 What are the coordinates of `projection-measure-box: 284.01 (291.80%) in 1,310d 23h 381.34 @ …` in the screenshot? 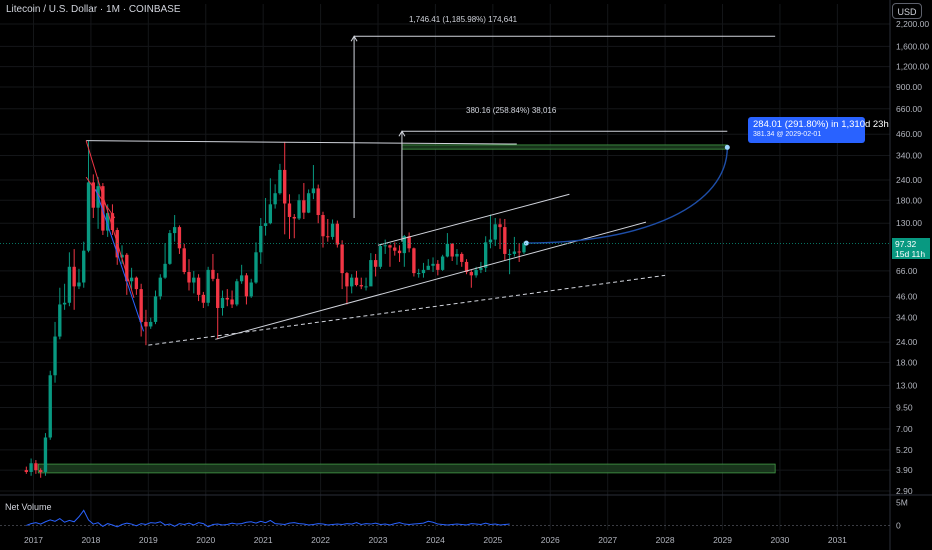 It's located at (818, 130).